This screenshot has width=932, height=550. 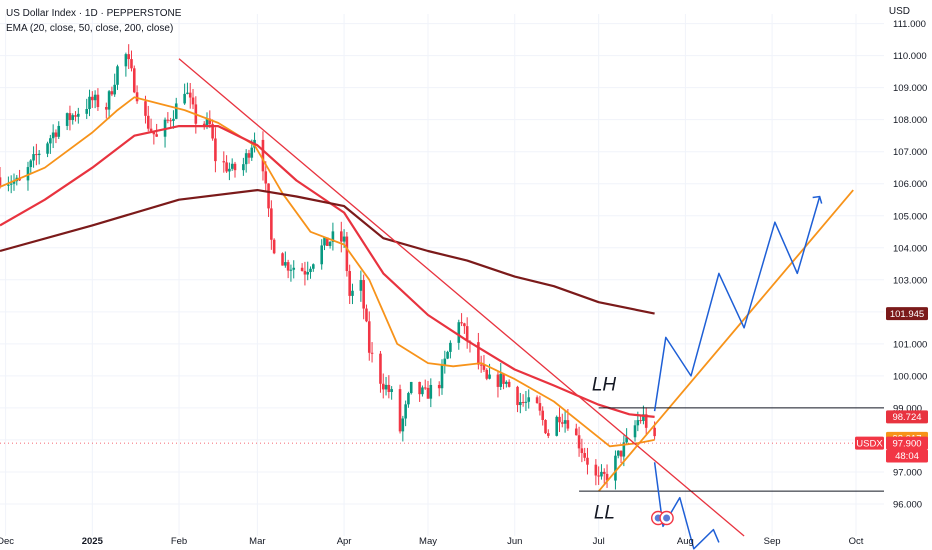 I want to click on y-tick-label: 104.000, so click(x=910, y=248).